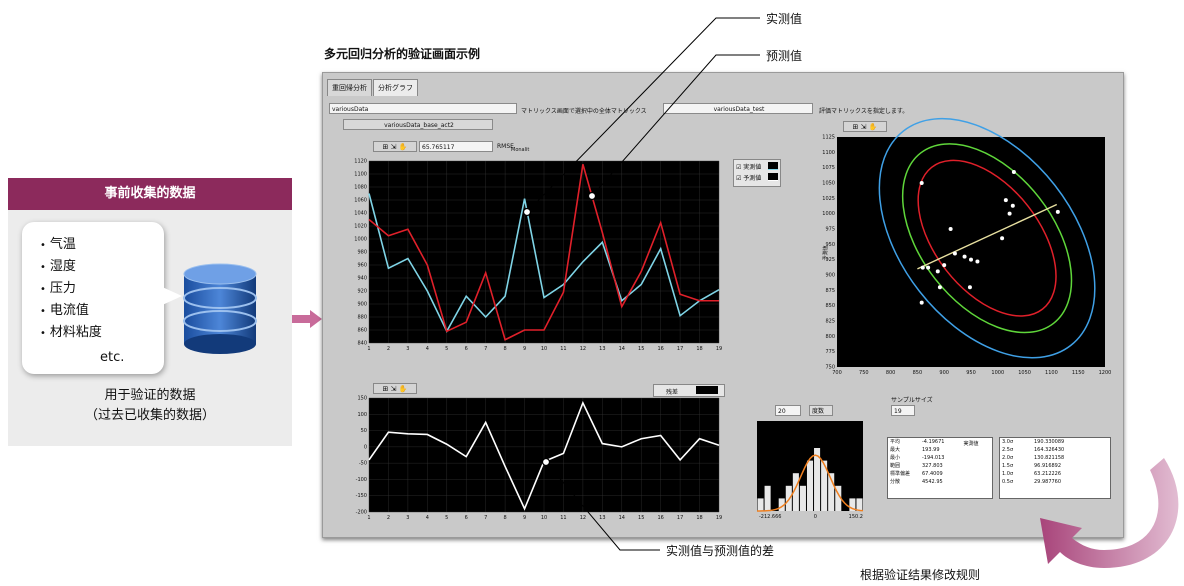  What do you see at coordinates (395, 87) in the screenshot?
I see `tab-analysis-graph: 分析グラフ` at bounding box center [395, 87].